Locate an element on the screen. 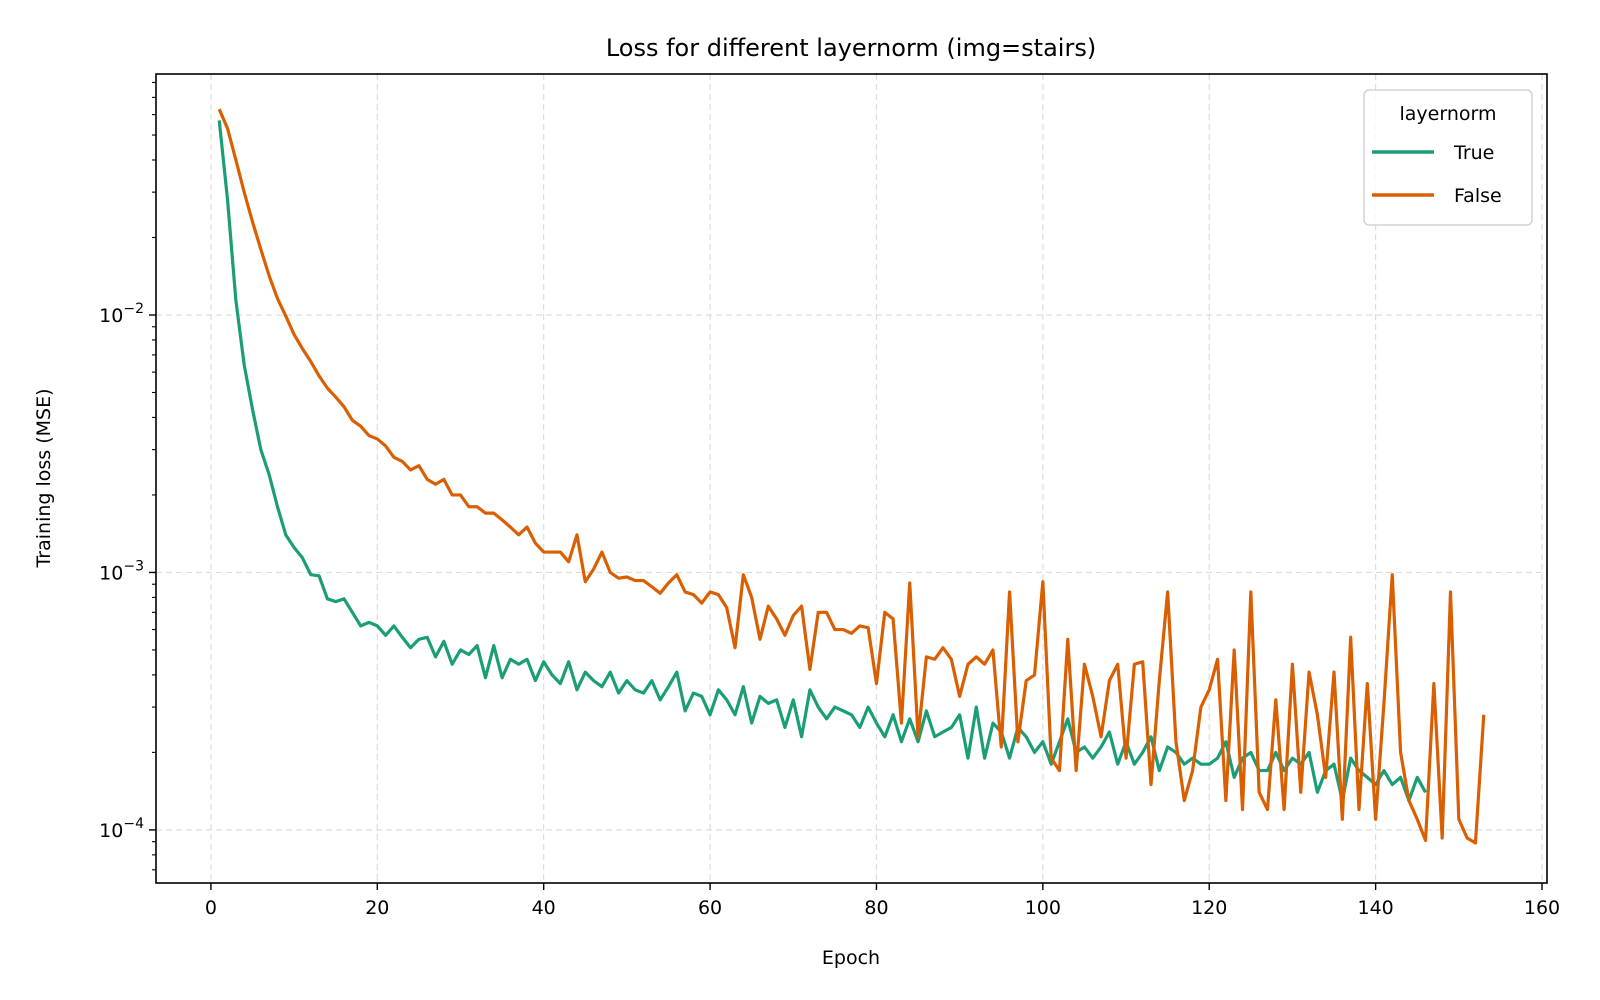  legend: layernorm True False is located at coordinates (1448, 157).